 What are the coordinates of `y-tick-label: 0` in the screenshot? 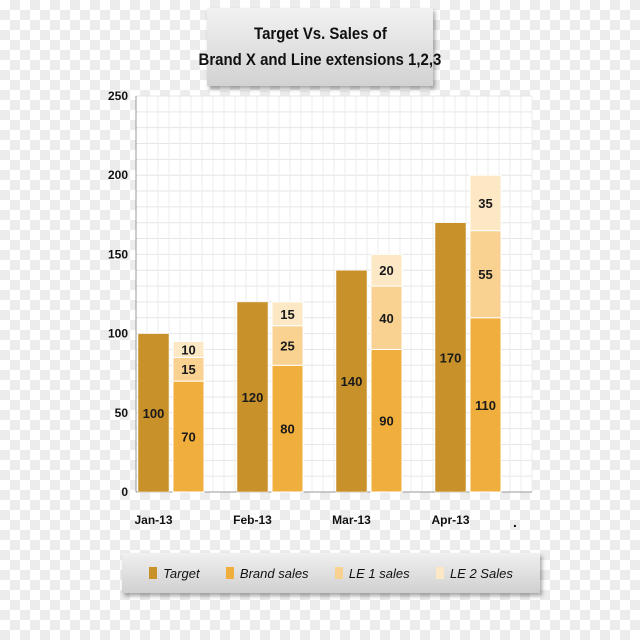 It's located at (124, 492).